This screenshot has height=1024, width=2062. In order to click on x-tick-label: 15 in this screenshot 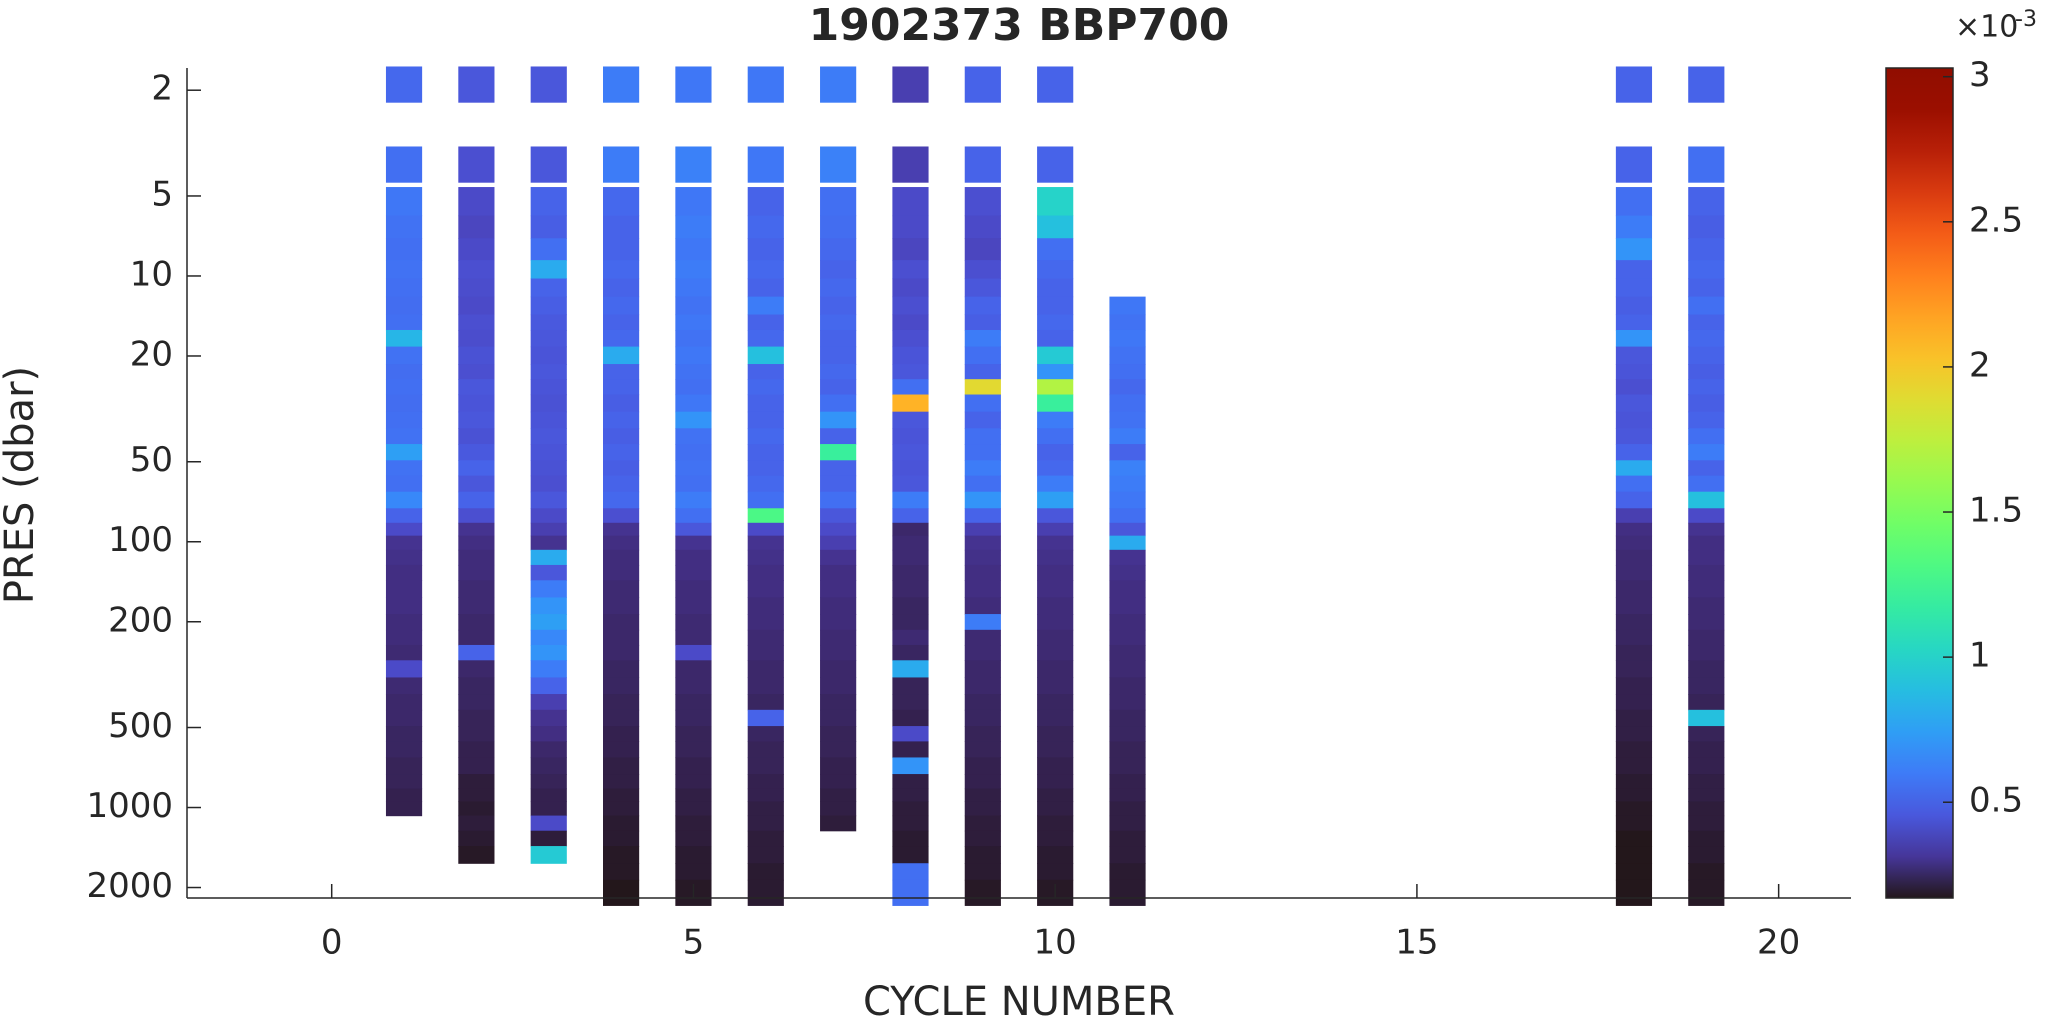, I will do `click(1416, 943)`.